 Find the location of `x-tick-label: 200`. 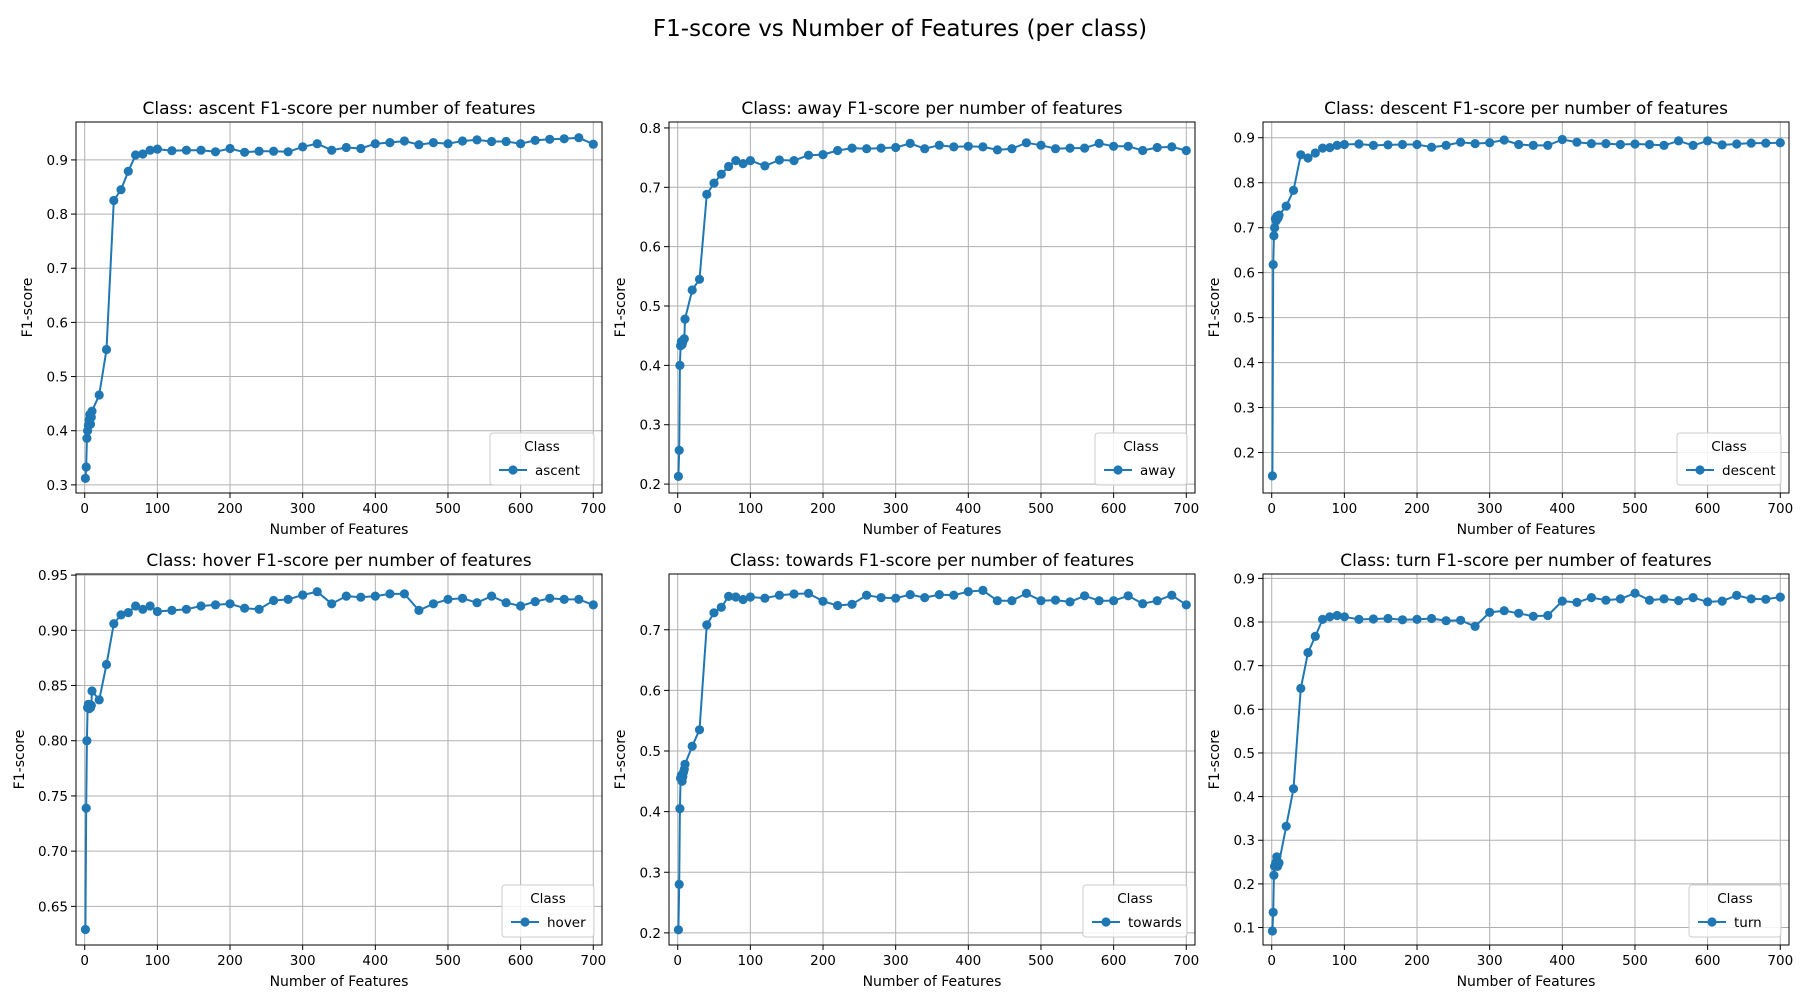

x-tick-label: 200 is located at coordinates (1417, 961).